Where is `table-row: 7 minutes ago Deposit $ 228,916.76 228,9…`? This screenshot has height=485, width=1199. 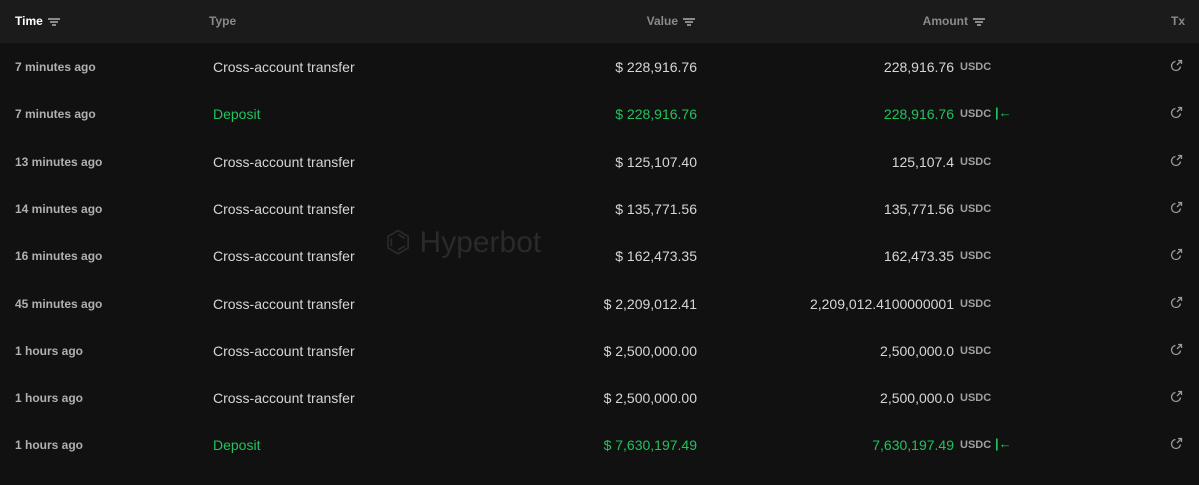
table-row: 7 minutes ago Deposit $ 228,916.76 228,9… is located at coordinates (599, 113).